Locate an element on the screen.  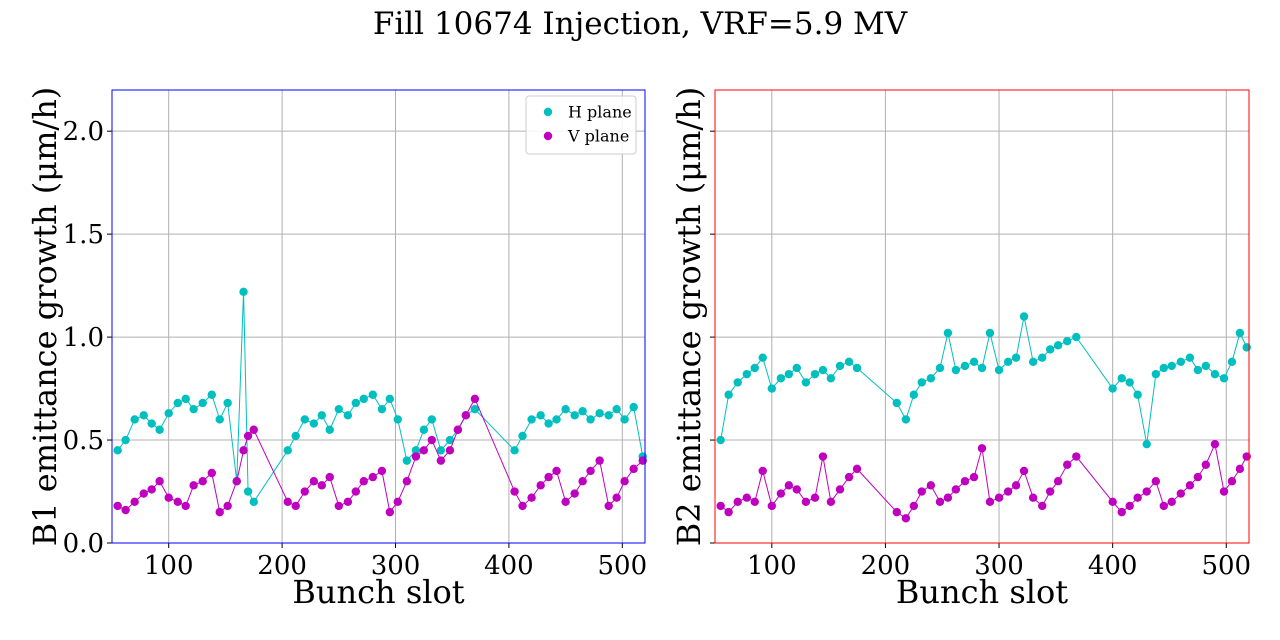
x-axis-label: Bunch slot is located at coordinates (982, 592).